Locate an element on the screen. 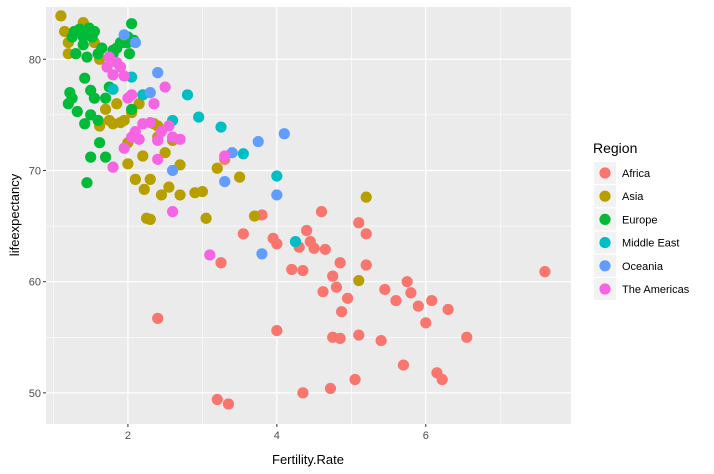 This screenshot has width=714, height=474. legend-label: Europe is located at coordinates (639, 220).